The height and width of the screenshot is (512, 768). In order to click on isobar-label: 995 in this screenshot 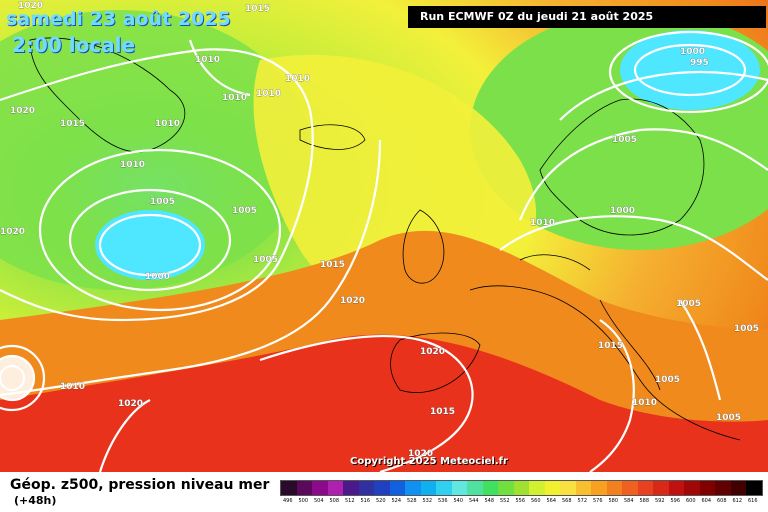, I will do `click(699, 63)`.